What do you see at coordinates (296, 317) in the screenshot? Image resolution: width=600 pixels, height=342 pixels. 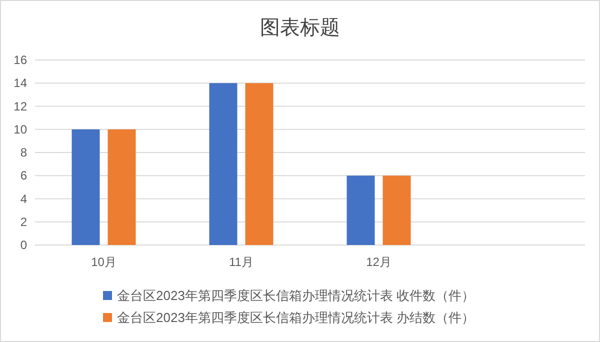 I see `legend-label: 金台区2023年第四季度区长信箱办理情况统计表 办结数（件）` at bounding box center [296, 317].